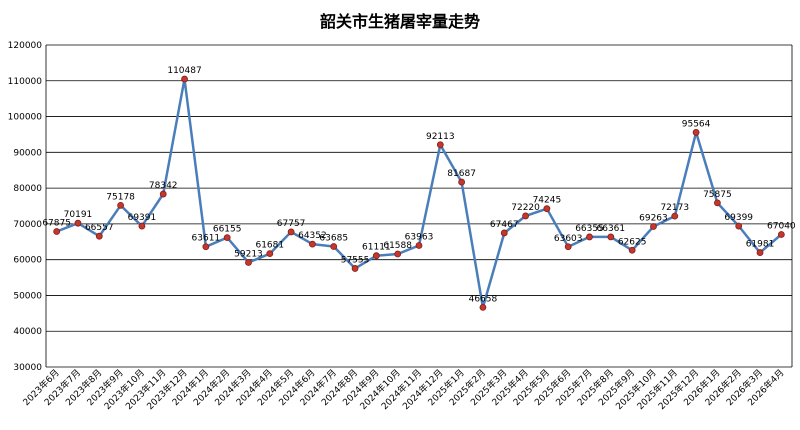 Image resolution: width=800 pixels, height=430 pixels. Describe the element at coordinates (419, 237) in the screenshot. I see `data-label: 63963` at that location.